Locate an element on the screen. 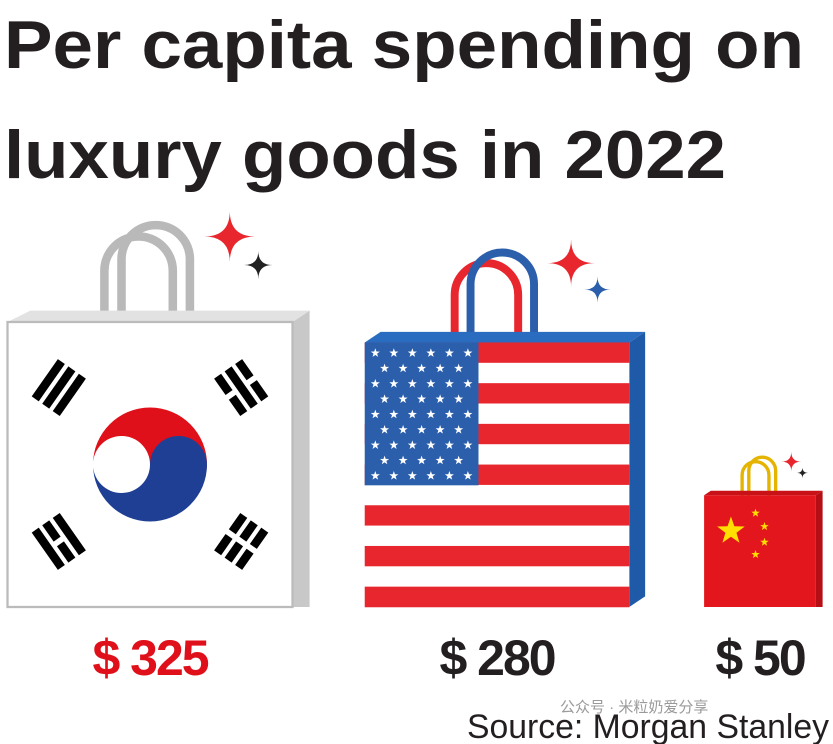 The width and height of the screenshot is (833, 744). bag-body is located at coordinates (760, 551).